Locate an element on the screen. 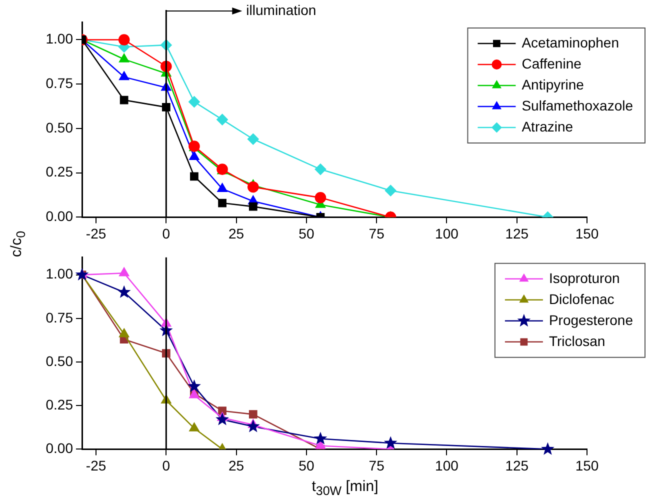 The image size is (650, 504). legend-label: Diclofenac is located at coordinates (581, 298).